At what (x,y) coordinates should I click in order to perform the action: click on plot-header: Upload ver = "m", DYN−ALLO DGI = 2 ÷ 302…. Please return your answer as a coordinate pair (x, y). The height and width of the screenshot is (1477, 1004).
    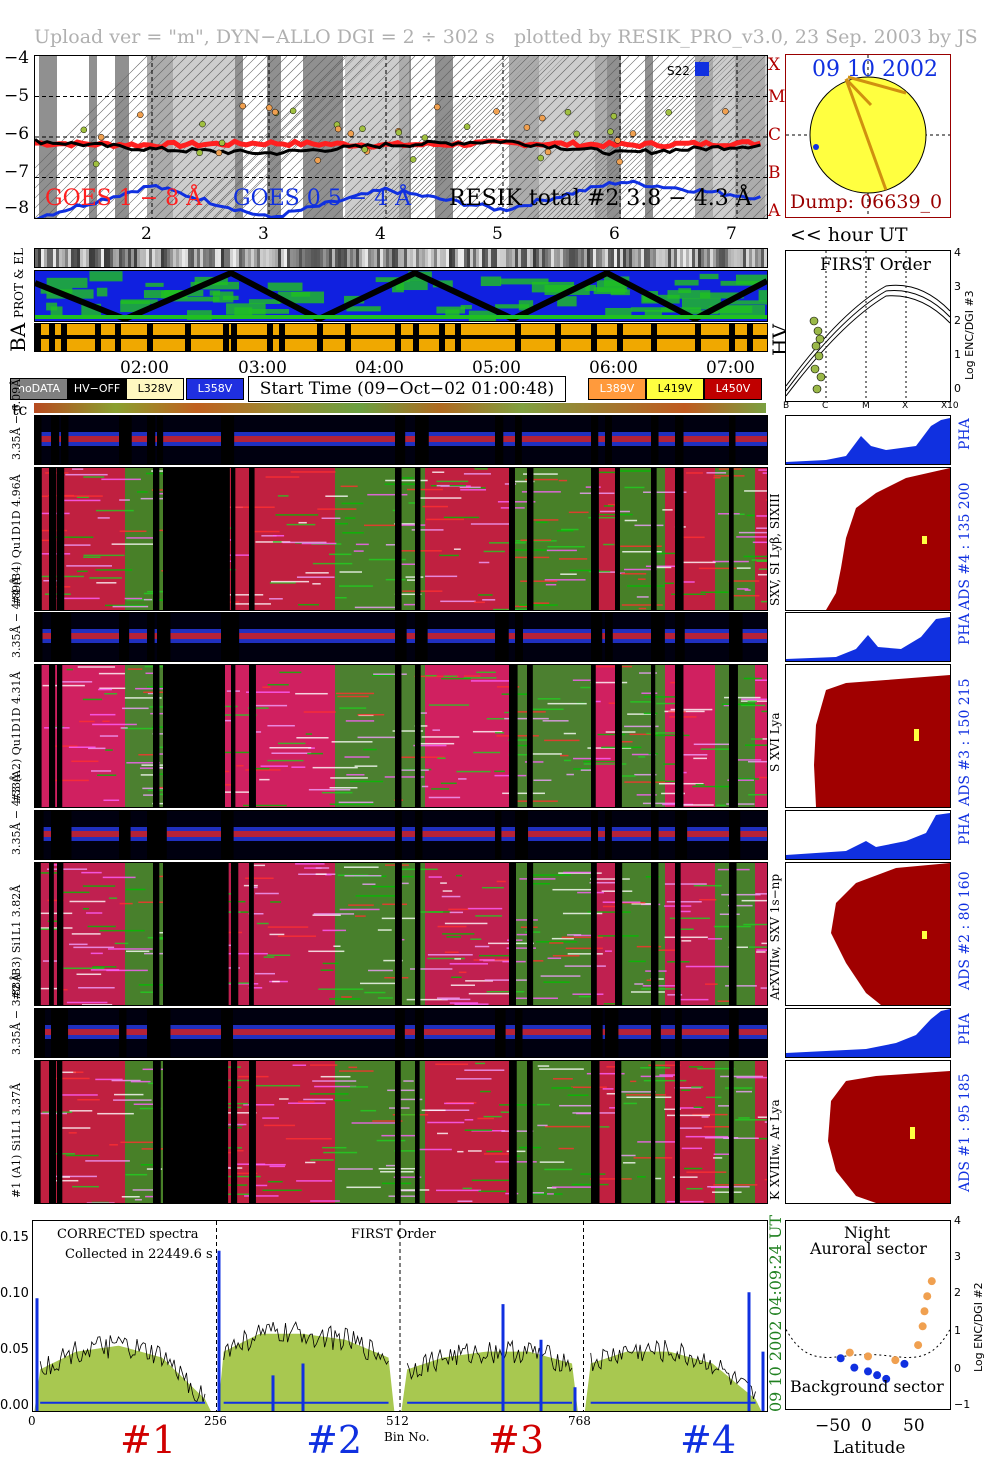
    Looking at the image, I should click on (502, 24).